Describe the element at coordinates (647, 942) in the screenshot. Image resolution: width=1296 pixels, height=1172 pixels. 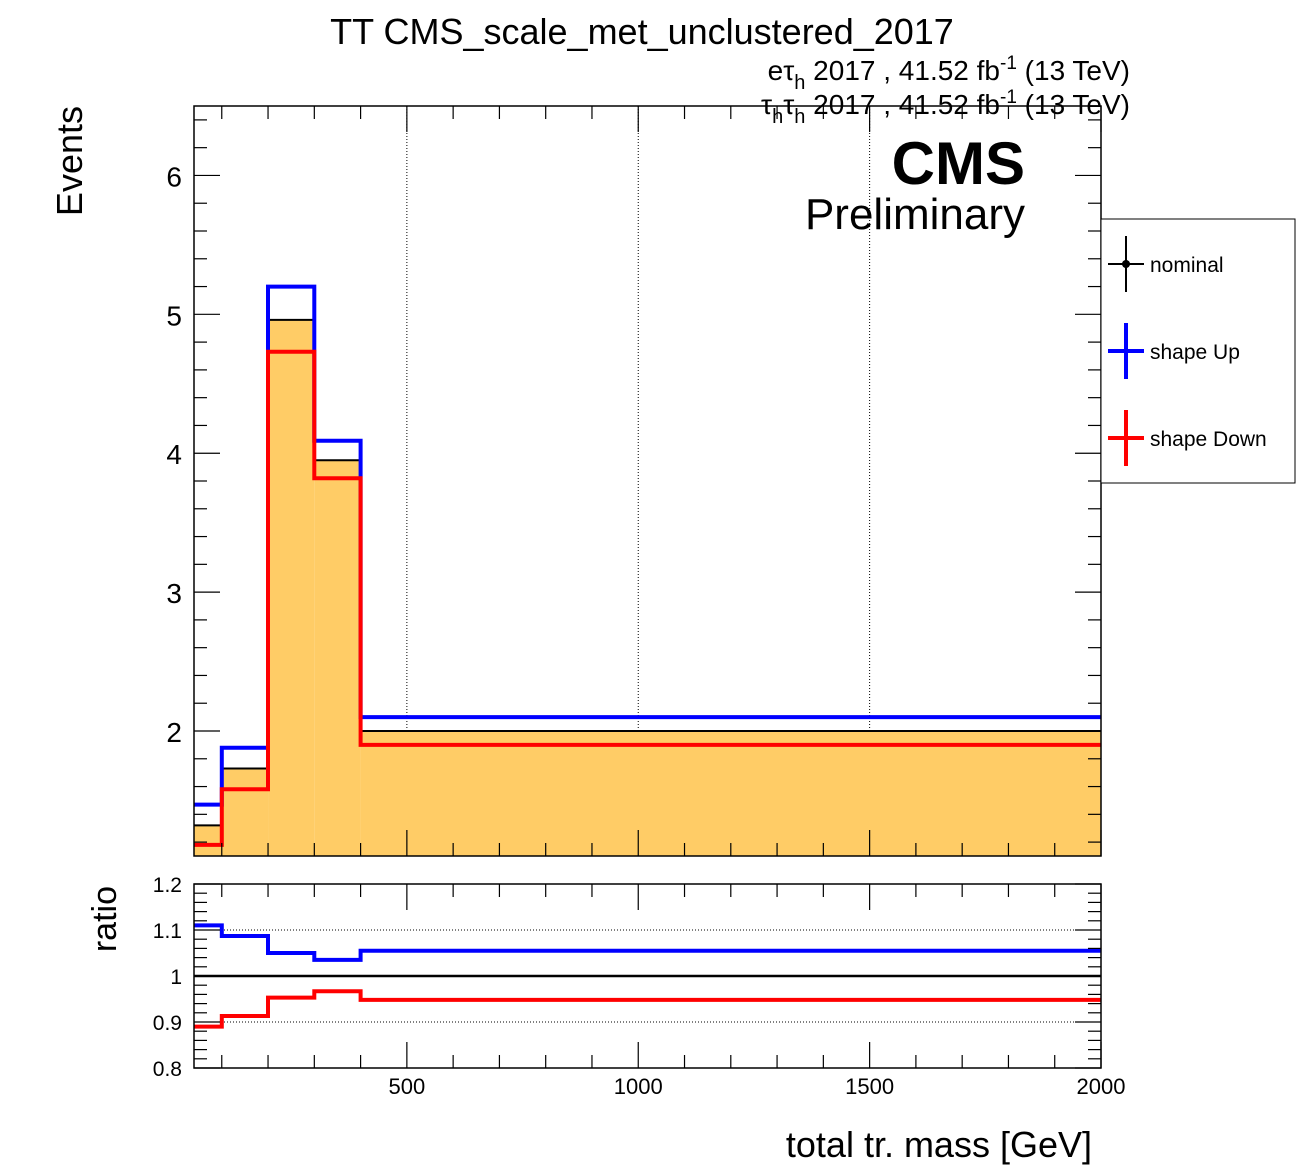
I see `ratio-shape-up-line` at that location.